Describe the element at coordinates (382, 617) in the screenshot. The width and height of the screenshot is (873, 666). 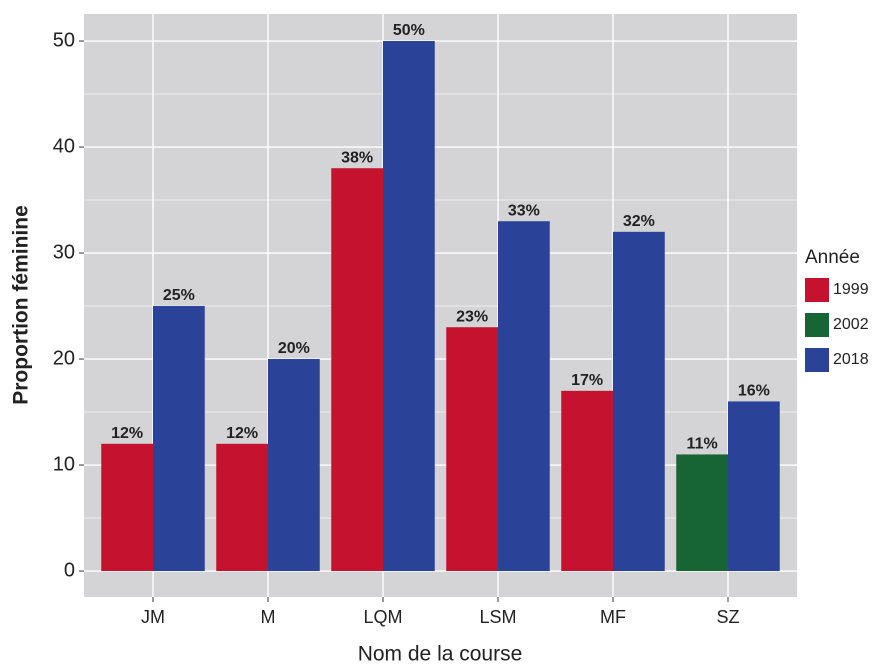
I see `x-tick-label: LQM` at that location.